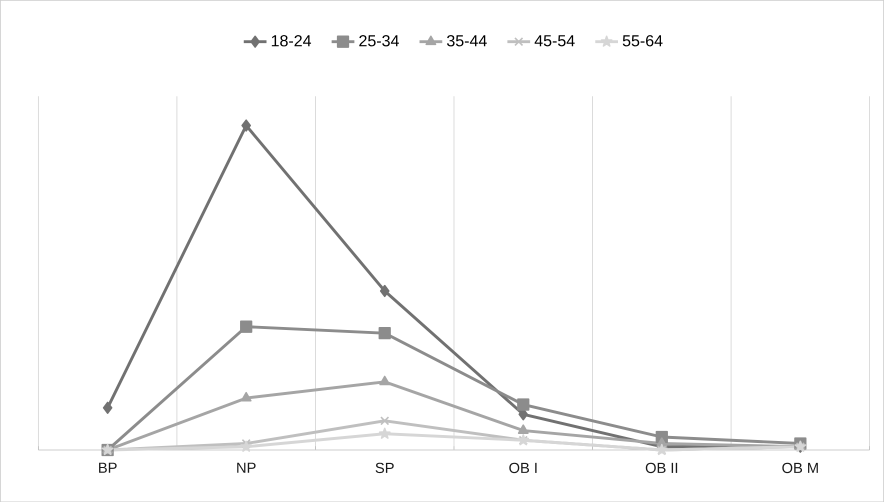 The height and width of the screenshot is (502, 884). I want to click on legend-label: 18-24, so click(292, 40).